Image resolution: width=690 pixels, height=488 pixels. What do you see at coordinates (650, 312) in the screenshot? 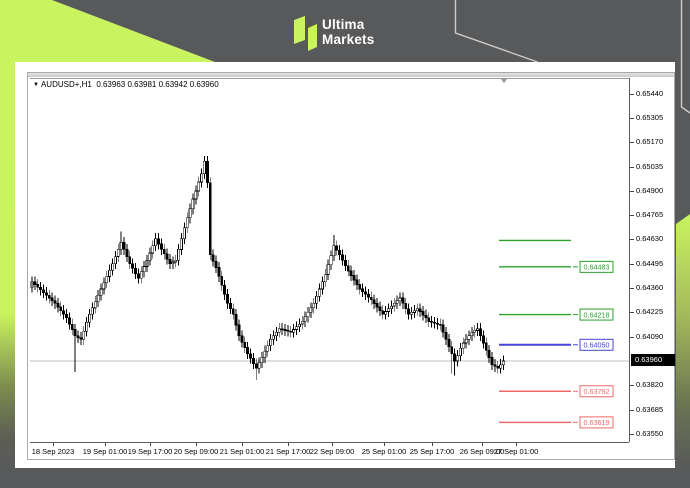
I see `price-tick-label: 0.64225` at bounding box center [650, 312].